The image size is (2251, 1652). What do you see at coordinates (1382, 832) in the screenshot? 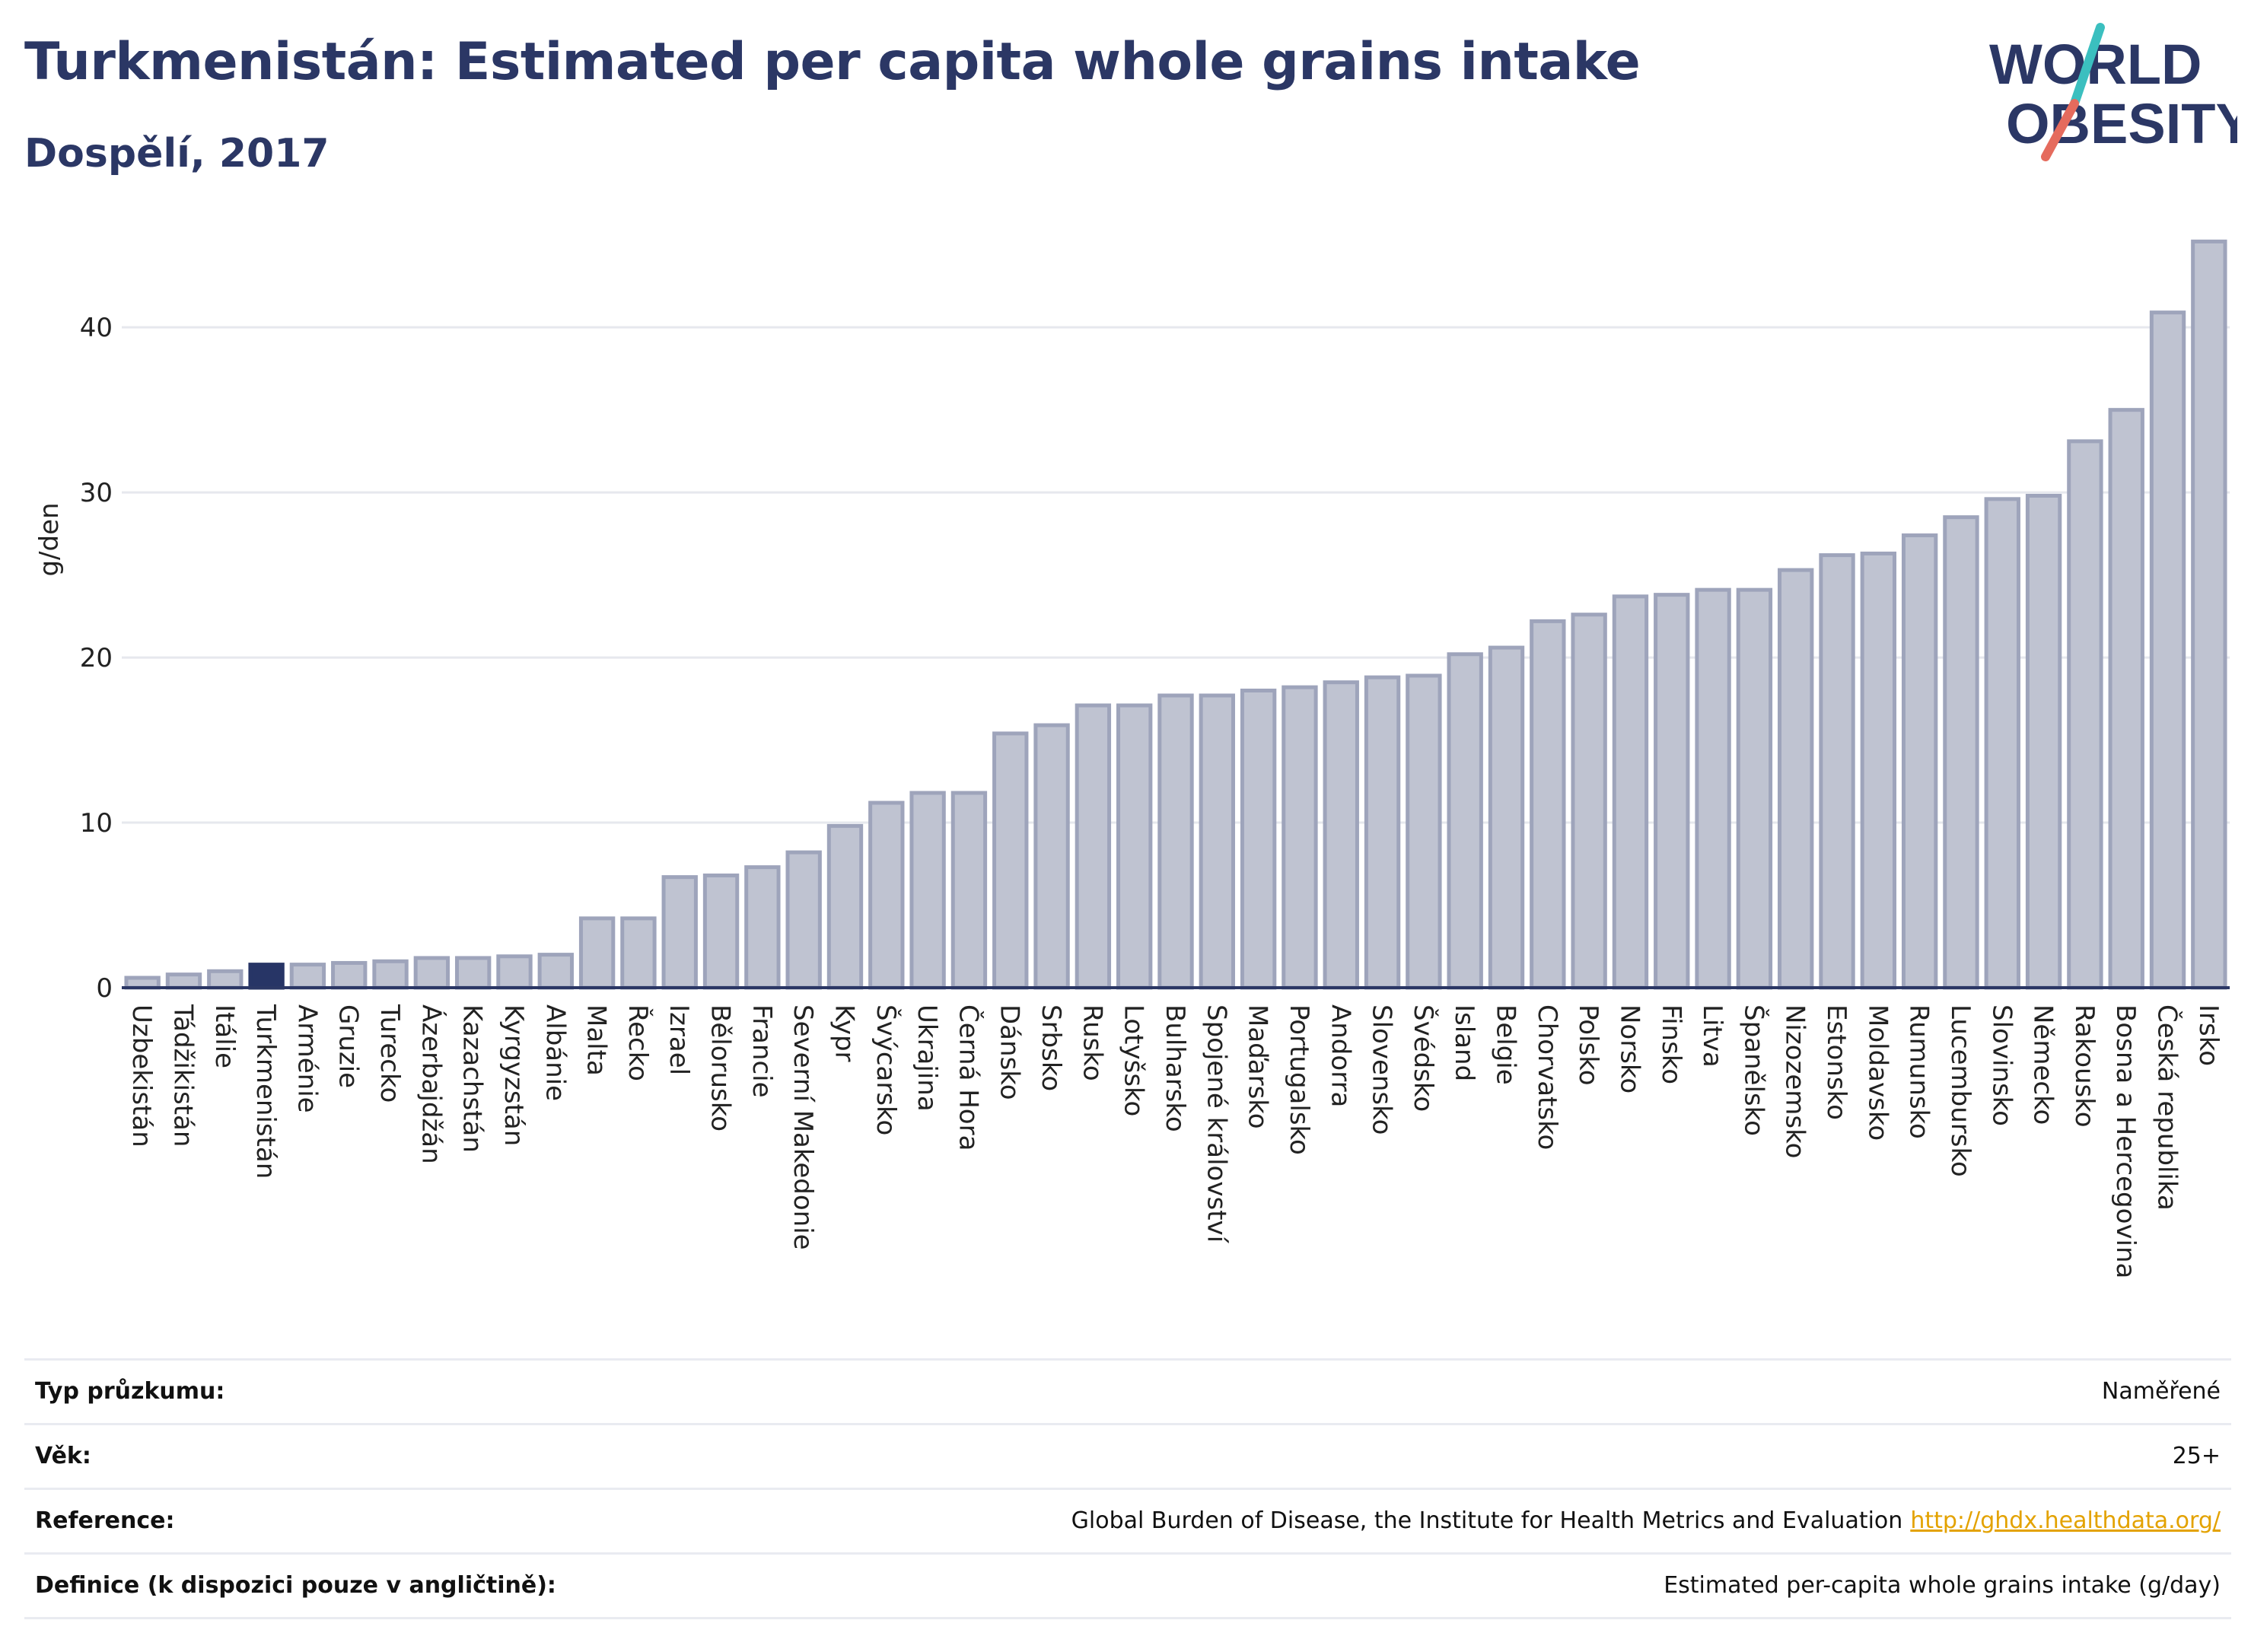
I see `bar-Slovensko` at bounding box center [1382, 832].